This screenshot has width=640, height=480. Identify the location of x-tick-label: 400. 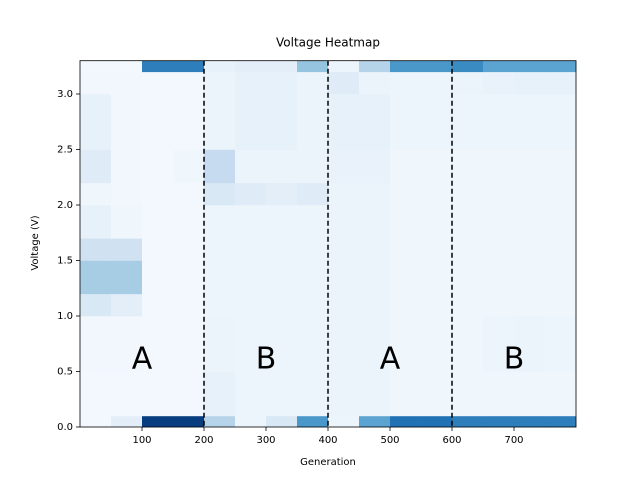
(327, 440).